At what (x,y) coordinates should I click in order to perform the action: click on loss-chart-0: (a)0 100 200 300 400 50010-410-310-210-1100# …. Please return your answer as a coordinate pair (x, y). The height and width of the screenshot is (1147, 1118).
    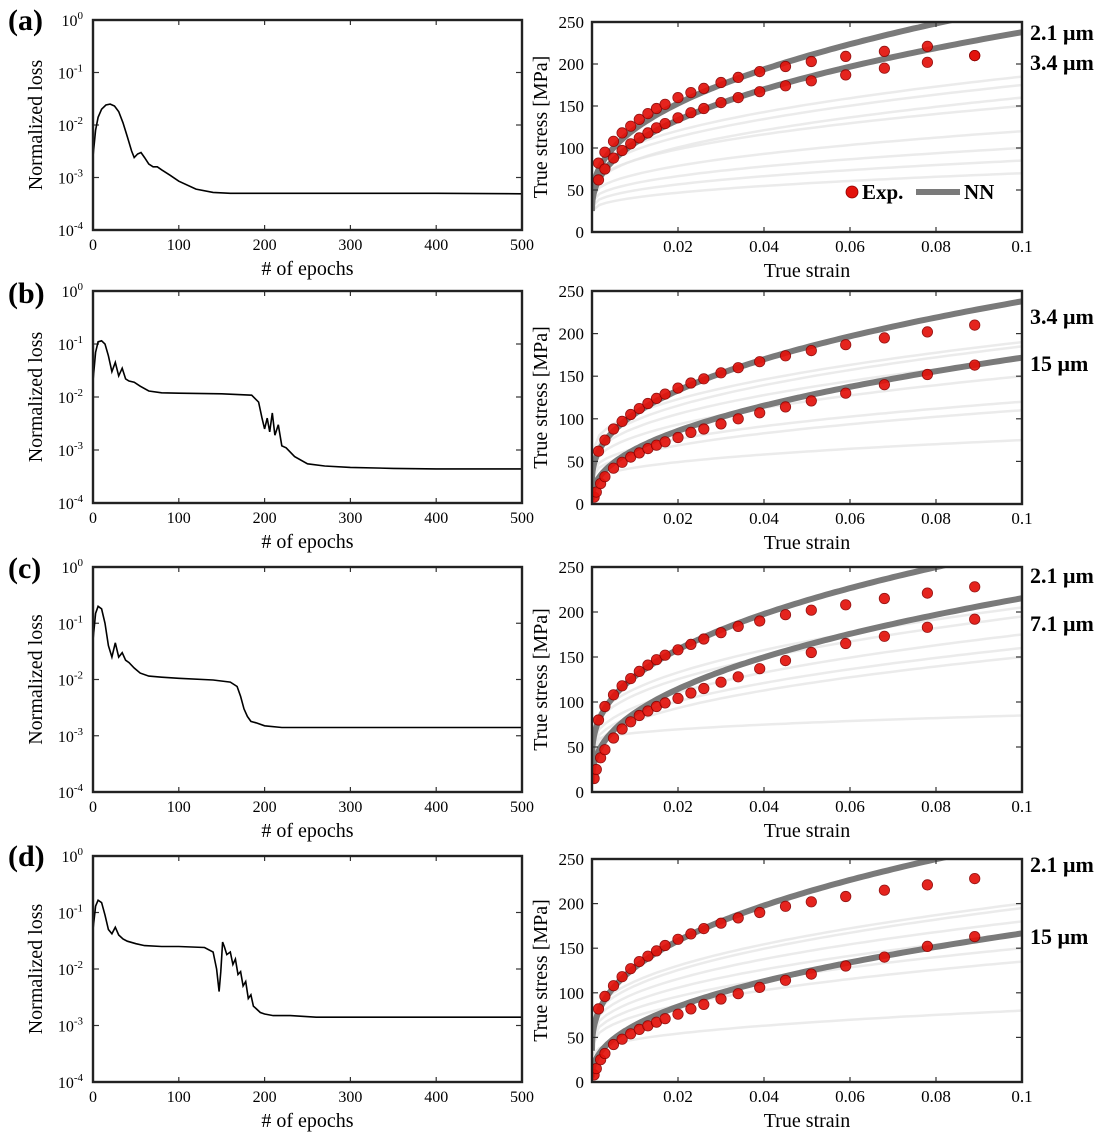
    Looking at the image, I should click on (271, 142).